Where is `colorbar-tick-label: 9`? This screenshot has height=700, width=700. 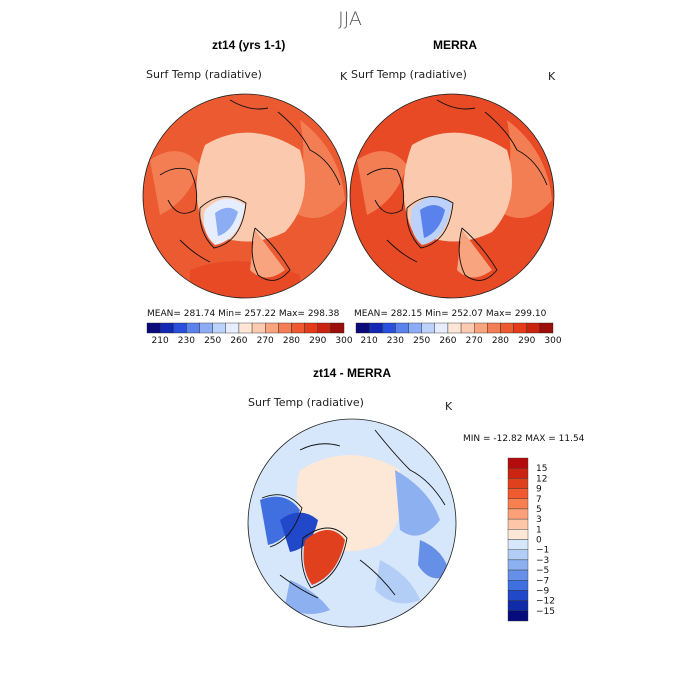
colorbar-tick-label: 9 is located at coordinates (539, 490).